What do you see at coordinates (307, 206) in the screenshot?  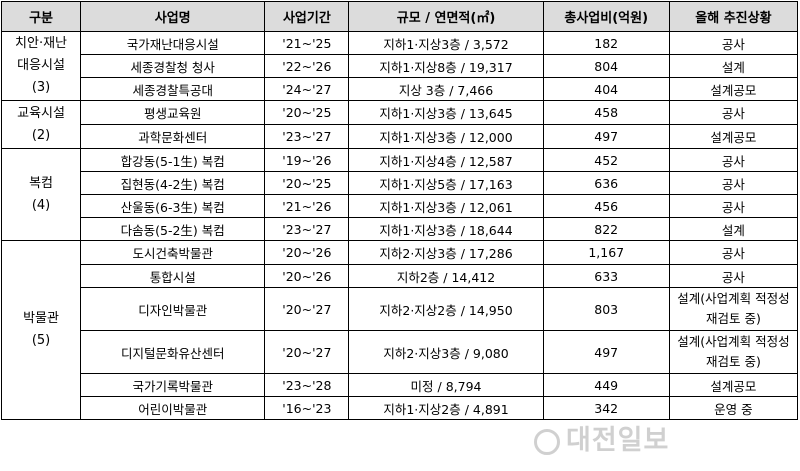 I see `project-period: '21~'26` at bounding box center [307, 206].